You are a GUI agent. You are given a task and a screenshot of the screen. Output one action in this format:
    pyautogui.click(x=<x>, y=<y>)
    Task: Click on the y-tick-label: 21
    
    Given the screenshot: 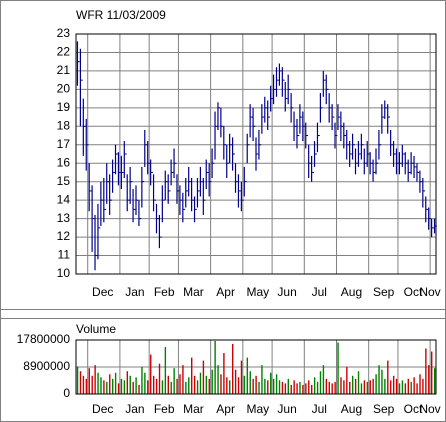 What is the action you would take?
    pyautogui.click(x=64, y=70)
    